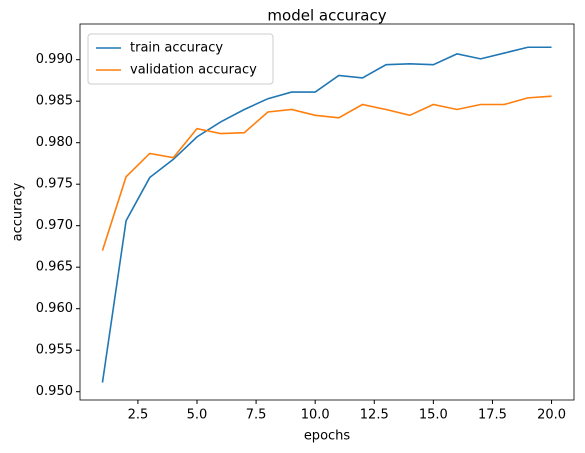 The image size is (585, 453). What do you see at coordinates (54, 350) in the screenshot?
I see `y-tick-label: 0.955` at bounding box center [54, 350].